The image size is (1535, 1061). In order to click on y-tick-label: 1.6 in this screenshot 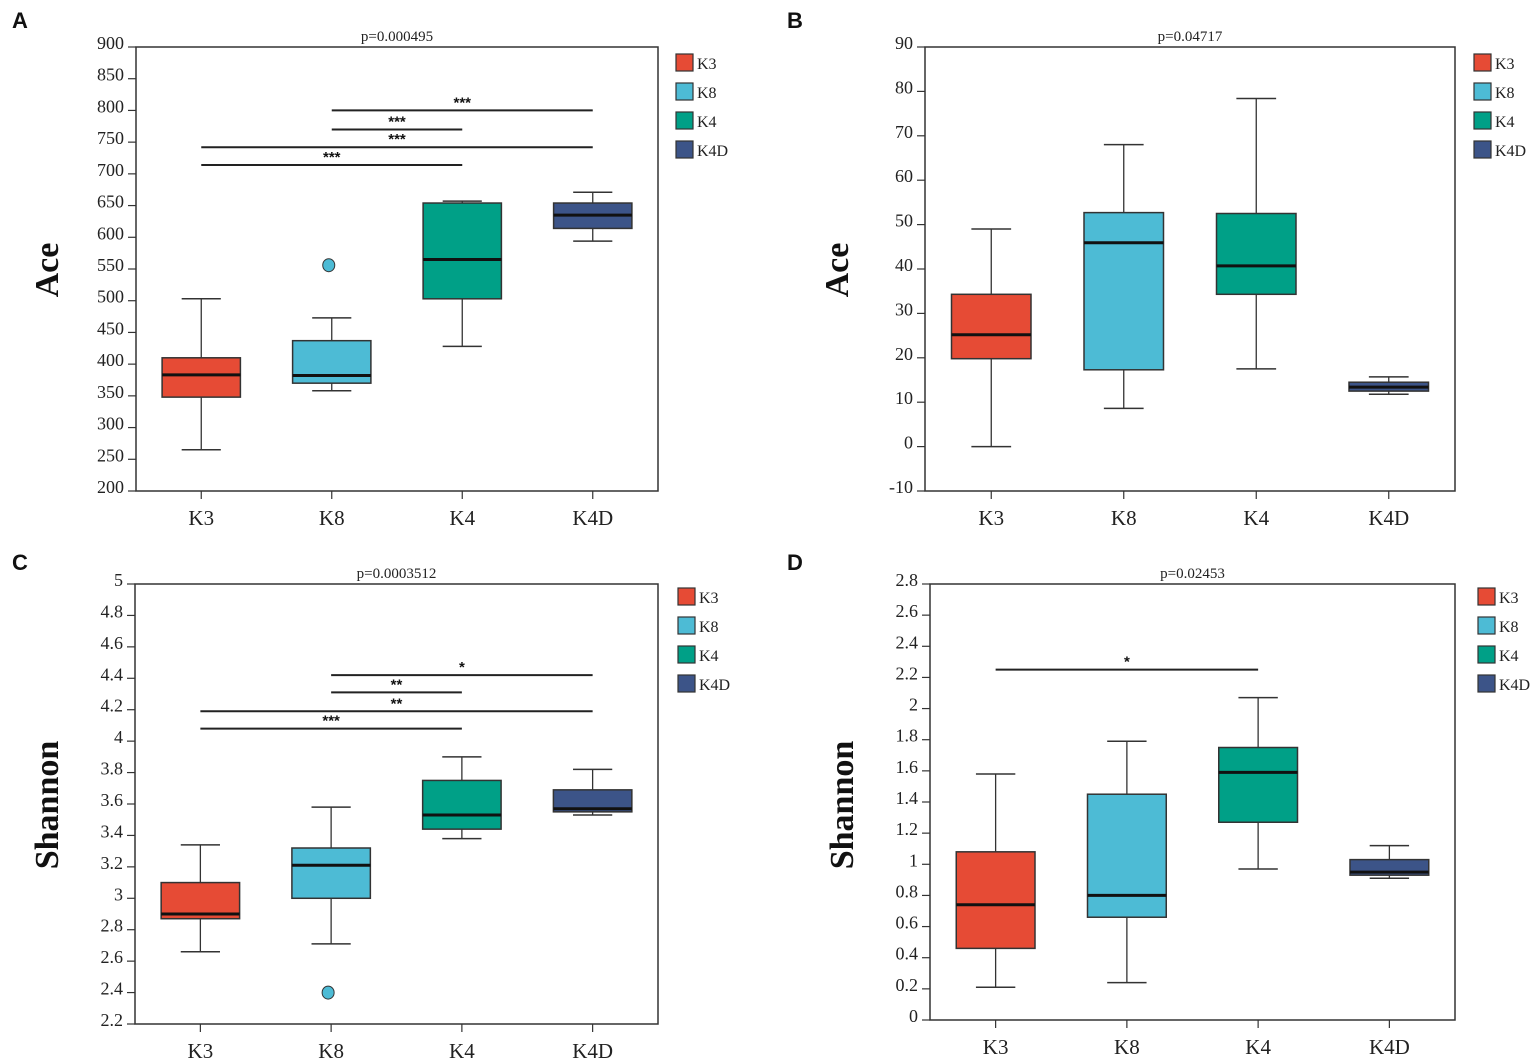, I will do `click(907, 767)`.